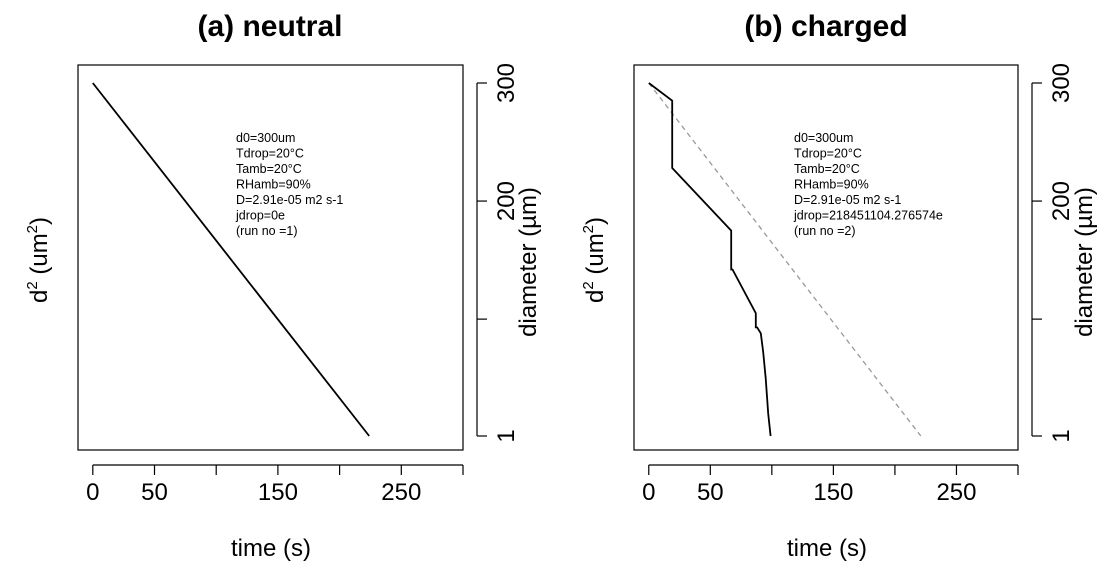 The width and height of the screenshot is (1099, 568). Describe the element at coordinates (825, 26) in the screenshot. I see `chart-title: (b) charged` at that location.